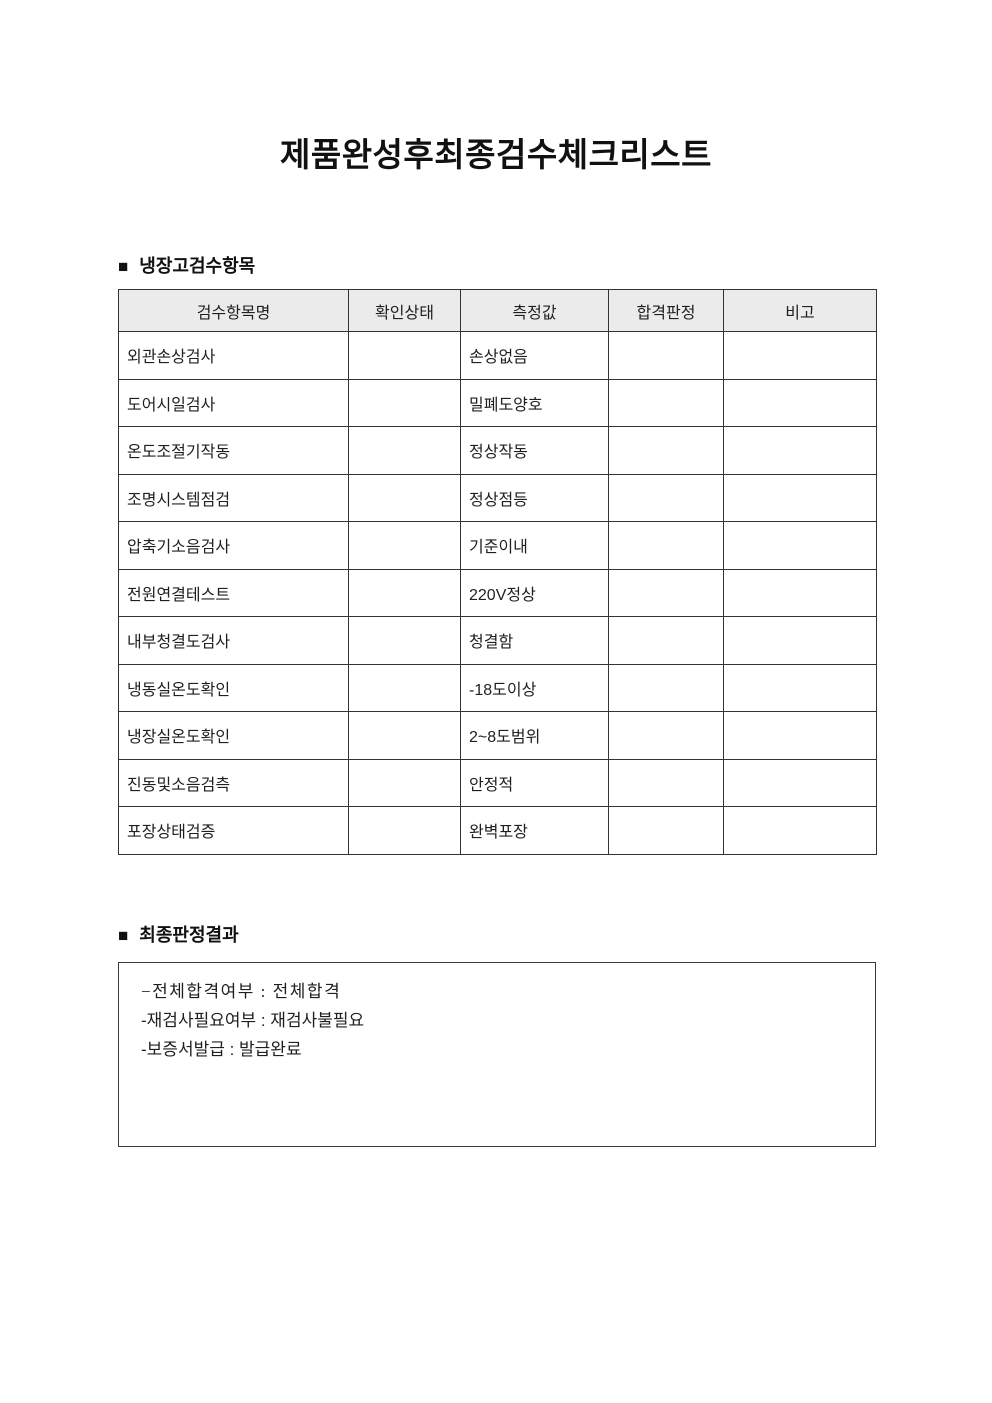 This screenshot has height=1403, width=992. What do you see at coordinates (800, 310) in the screenshot?
I see `column-header-note: 비고` at bounding box center [800, 310].